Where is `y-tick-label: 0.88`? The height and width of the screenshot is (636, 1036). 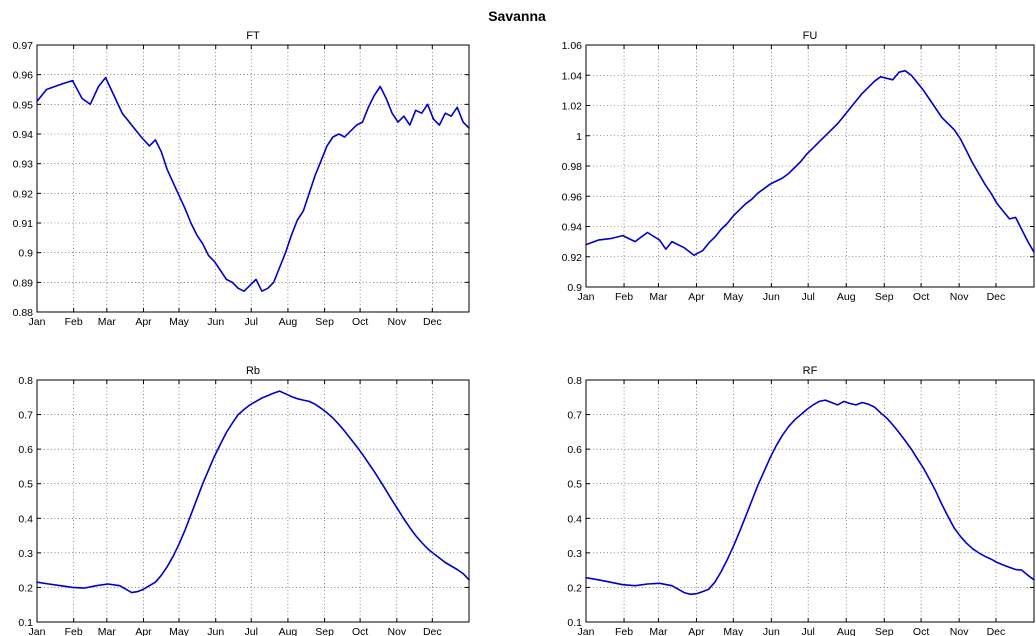
y-tick-label: 0.88 is located at coordinates (23, 313).